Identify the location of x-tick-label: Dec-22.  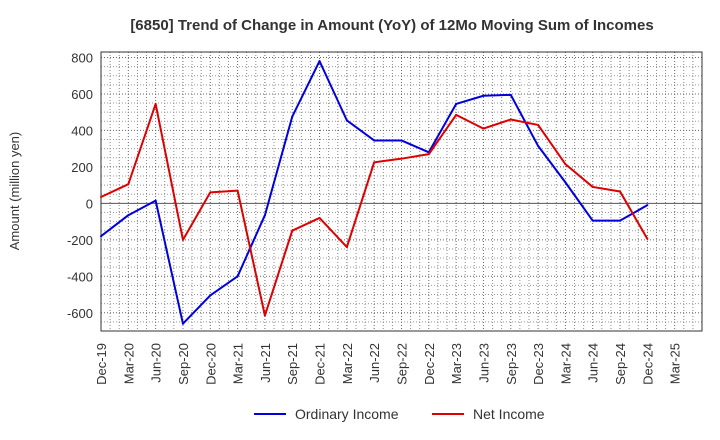
(429, 364).